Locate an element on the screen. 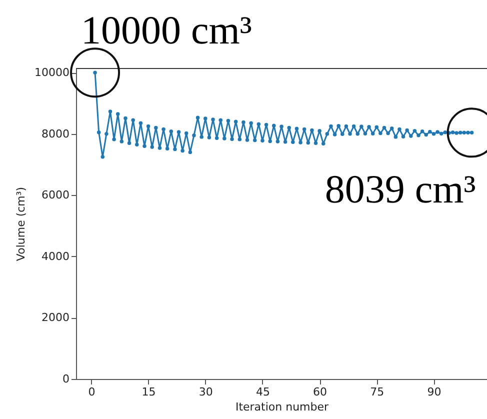  x-tick-label: 15 is located at coordinates (149, 392).